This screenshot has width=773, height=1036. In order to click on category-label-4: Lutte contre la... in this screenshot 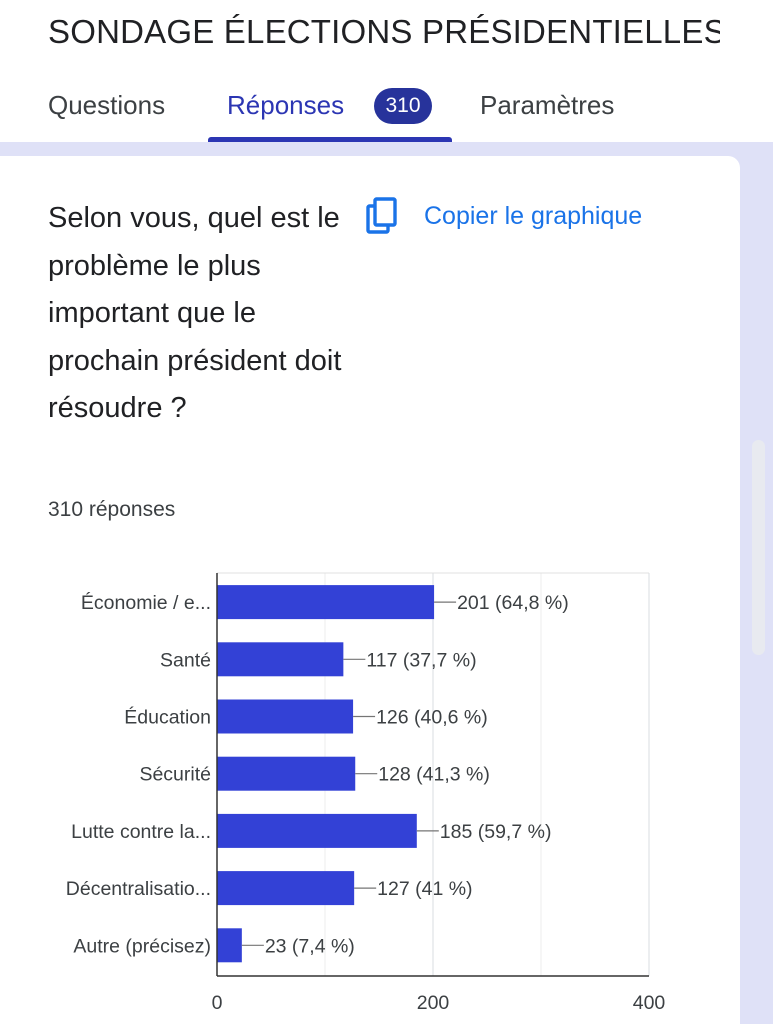, I will do `click(141, 832)`.